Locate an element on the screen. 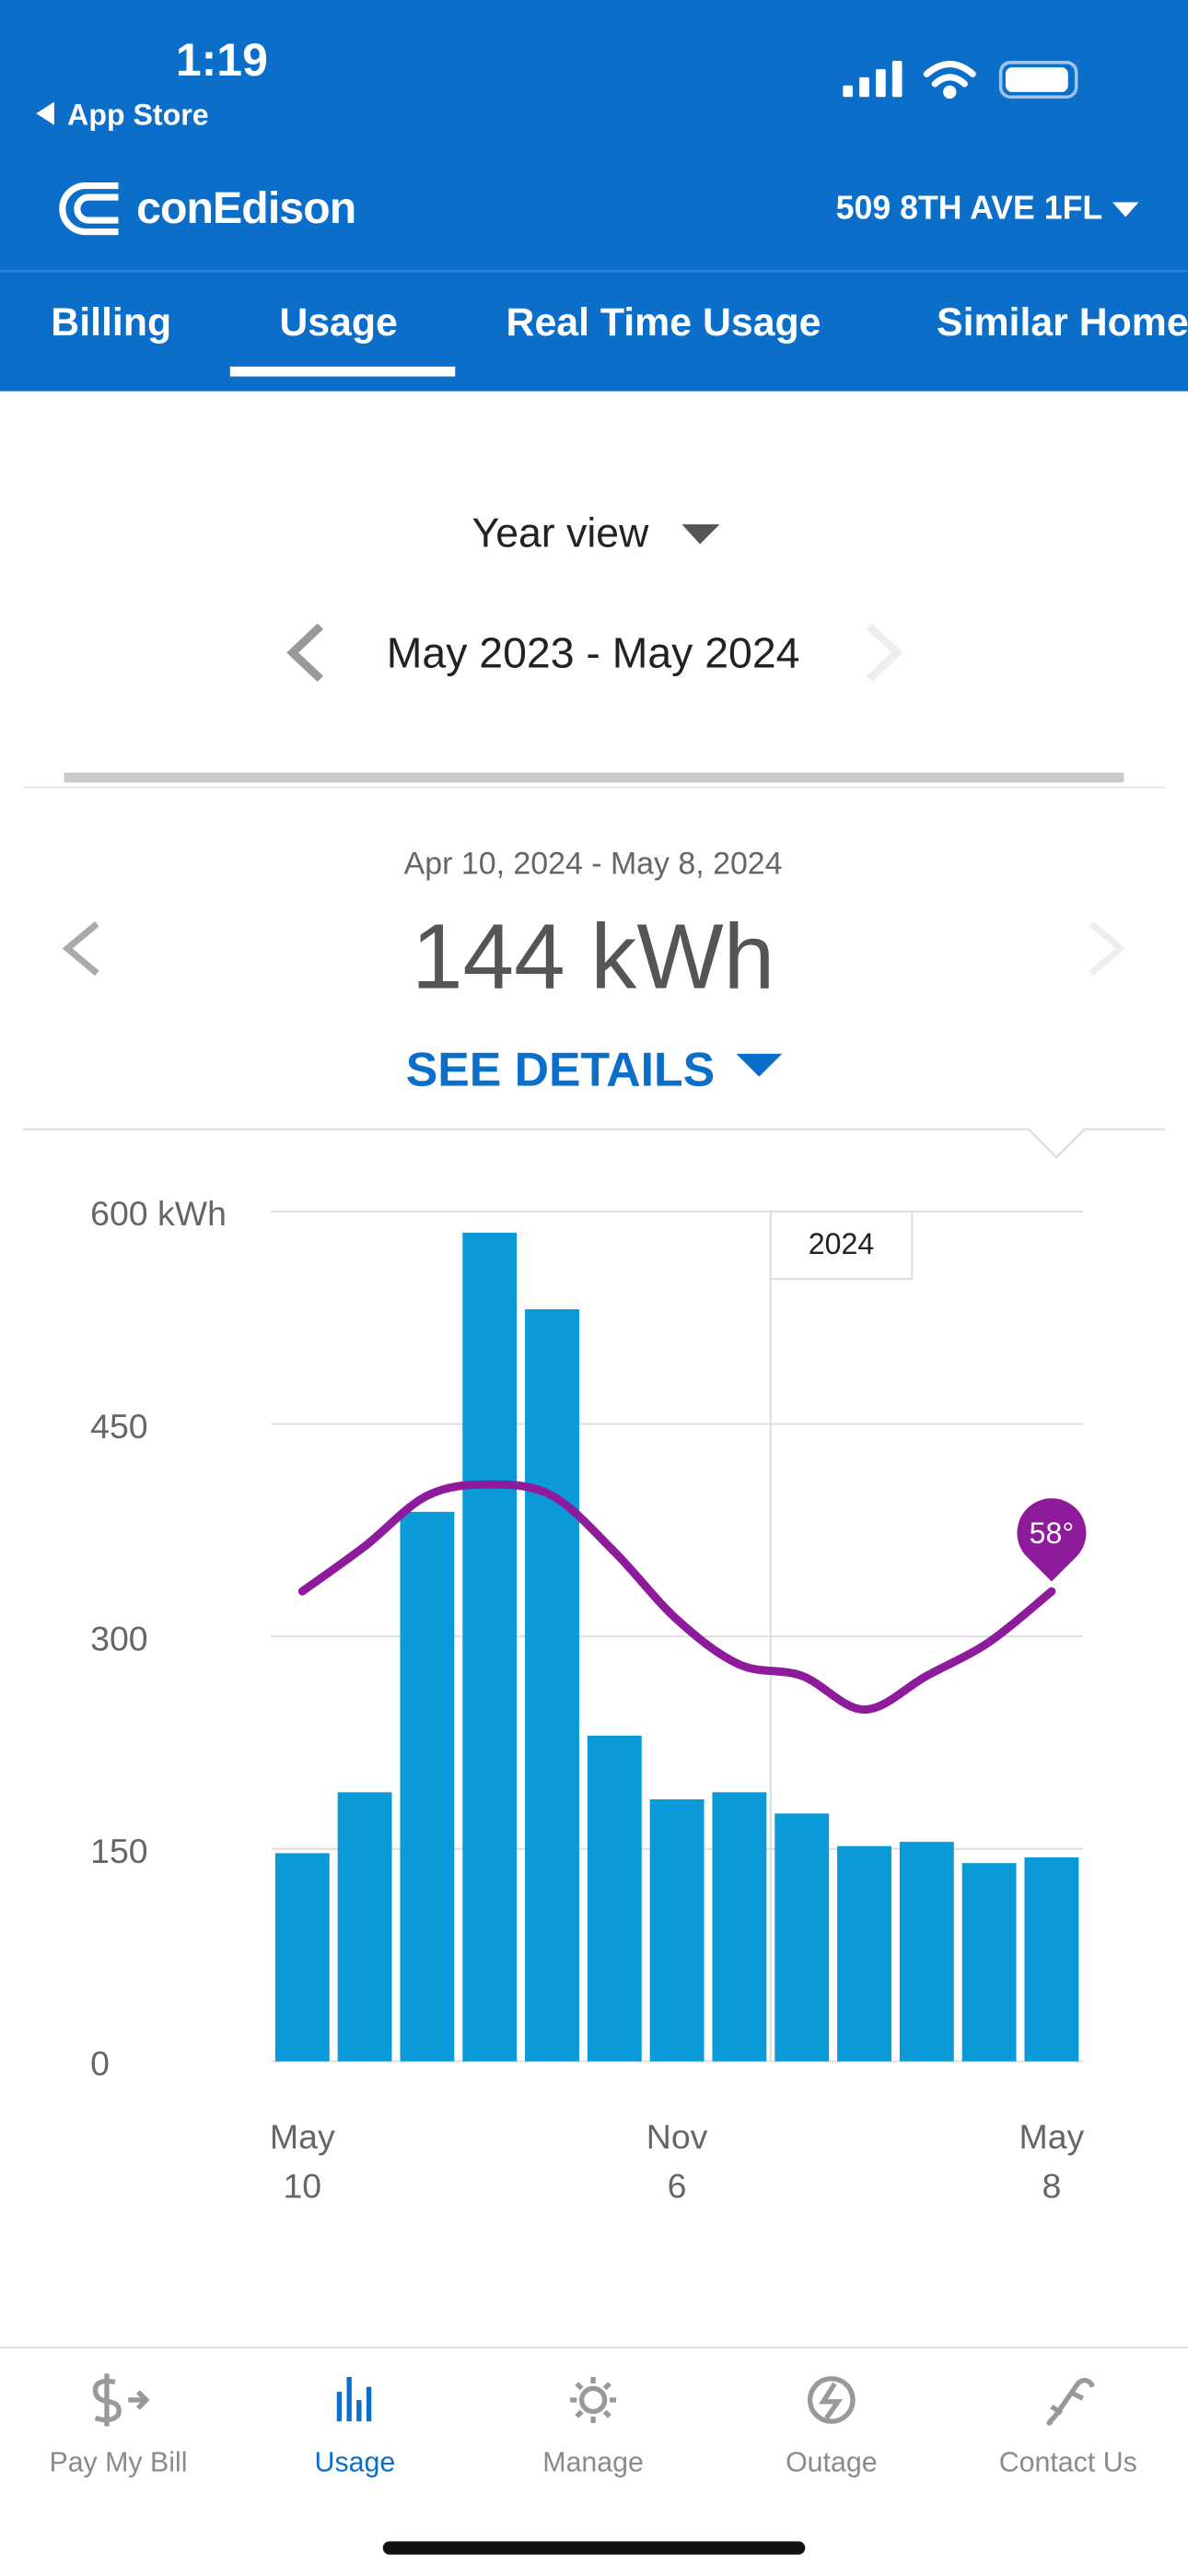 Image resolution: width=1188 pixels, height=2576 pixels. nav-item-active: Usage is located at coordinates (355, 2462).